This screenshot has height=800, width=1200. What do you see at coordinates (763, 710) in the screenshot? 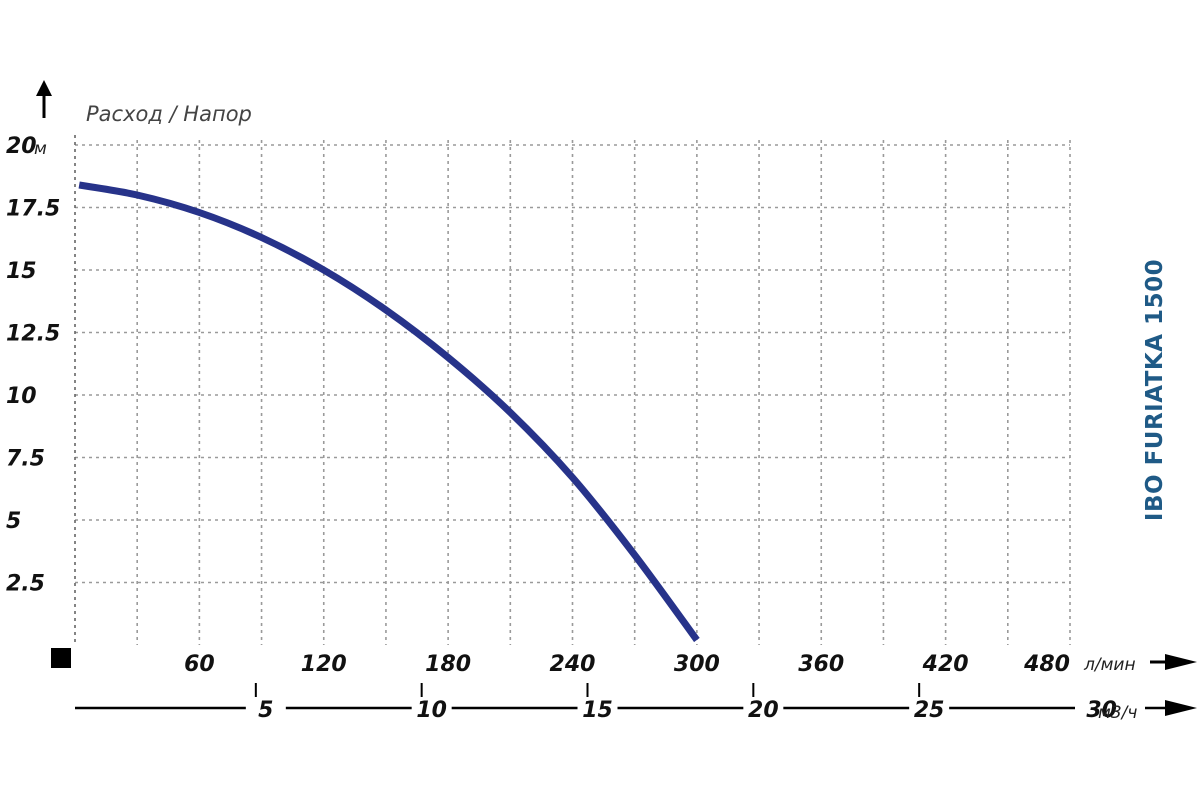
I see `x2-tick-label: 20` at bounding box center [763, 710].